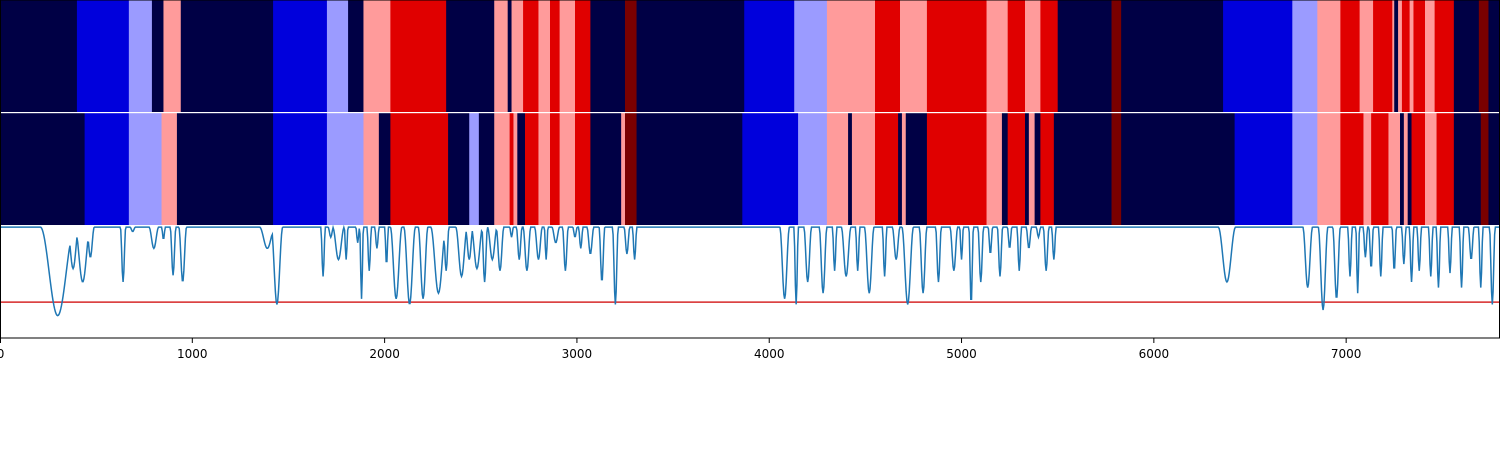 This screenshot has height=454, width=1500. What do you see at coordinates (2, 354) in the screenshot?
I see `x-tick-label-0: 0` at bounding box center [2, 354].